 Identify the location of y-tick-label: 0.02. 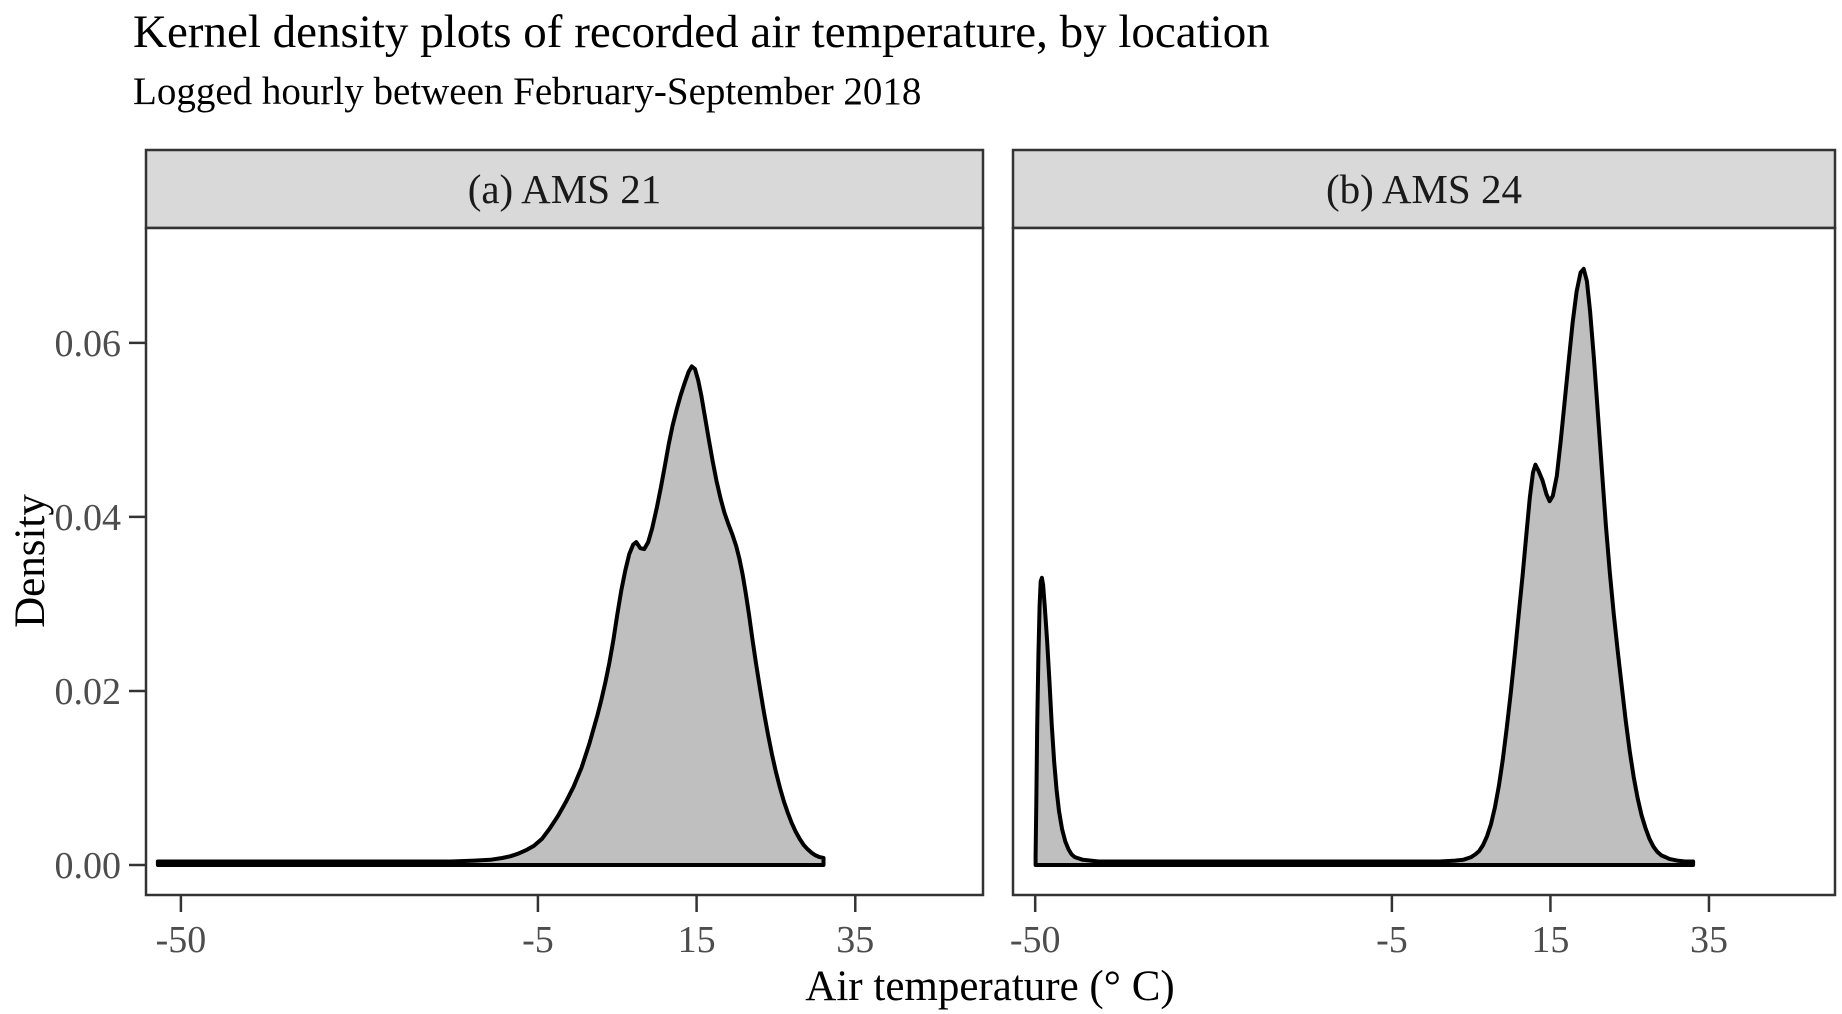
(88, 692).